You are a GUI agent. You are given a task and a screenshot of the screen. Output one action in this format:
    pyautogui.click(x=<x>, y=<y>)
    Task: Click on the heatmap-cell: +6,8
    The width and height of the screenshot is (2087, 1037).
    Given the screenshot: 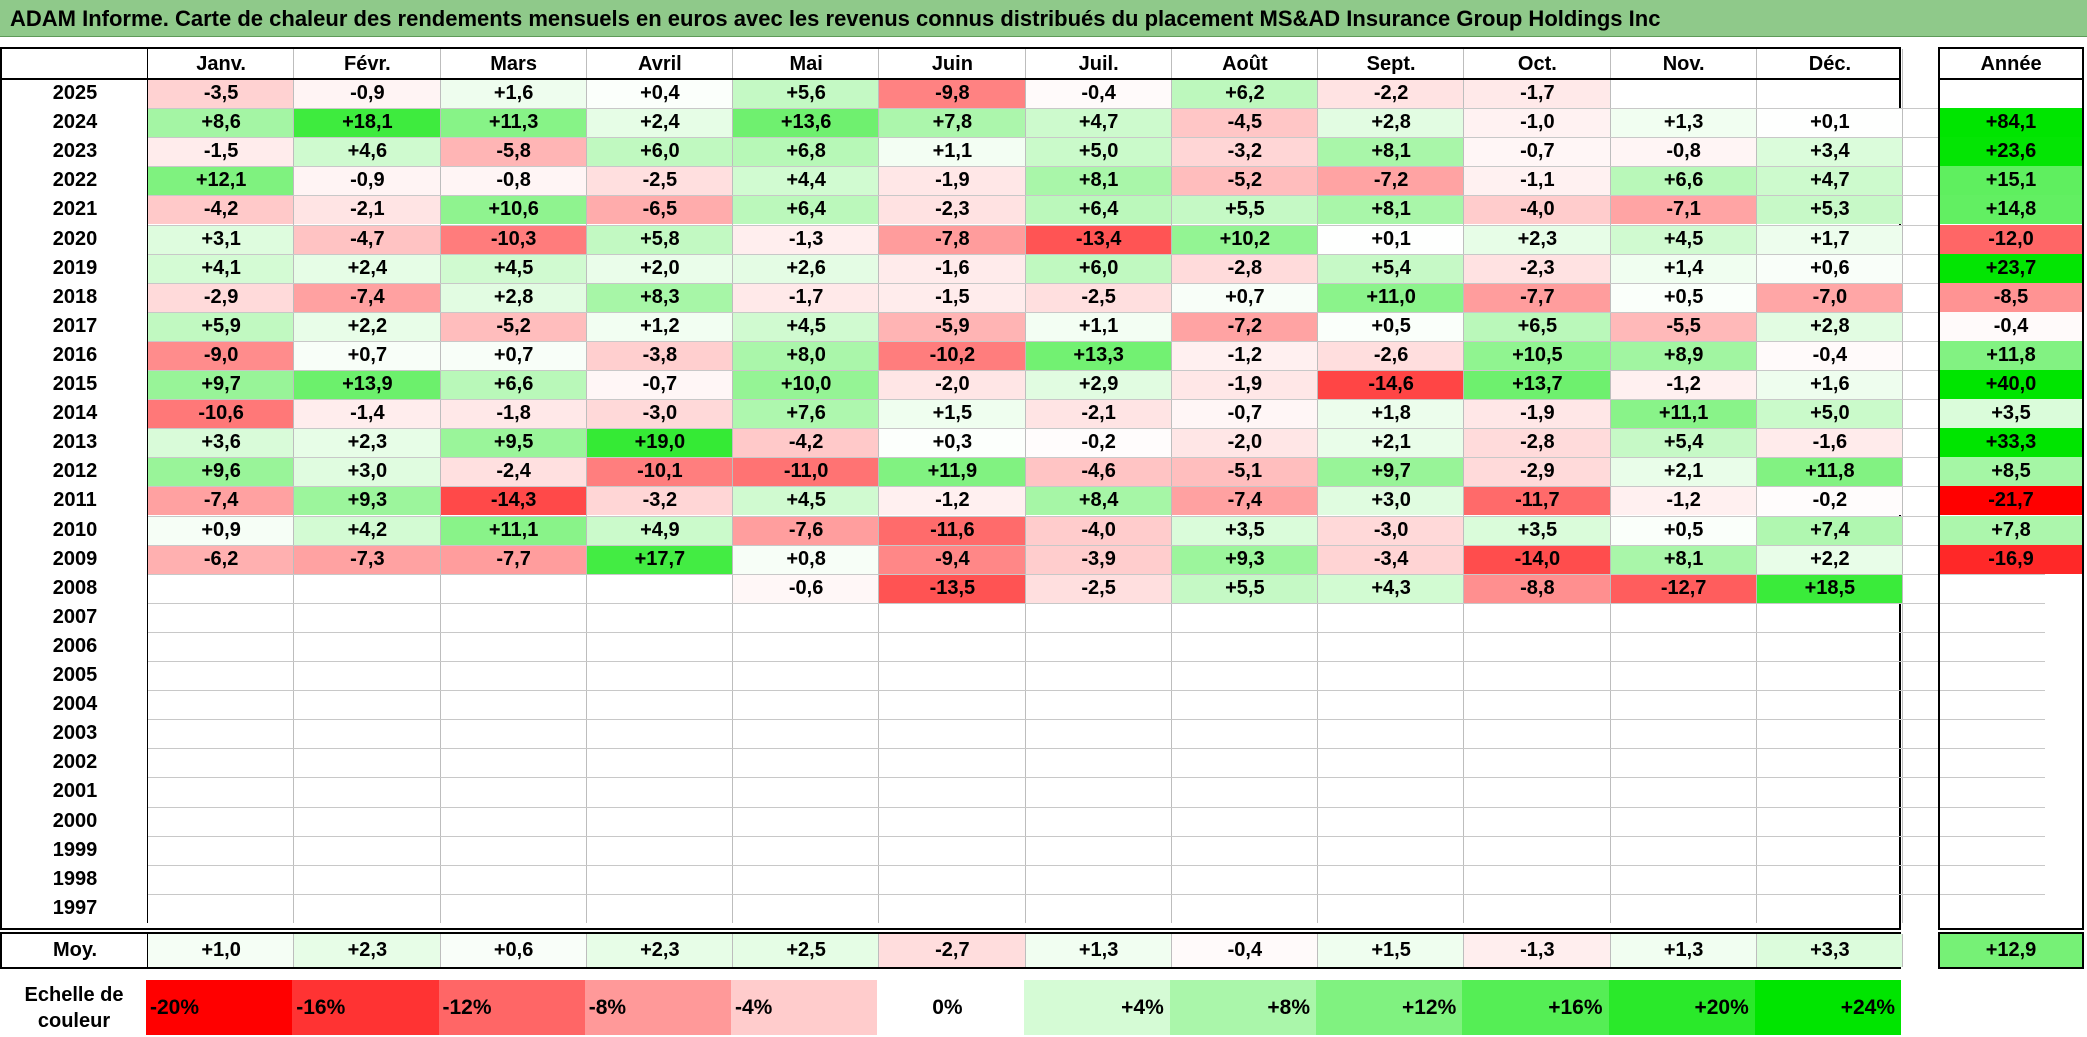 What is the action you would take?
    pyautogui.click(x=806, y=152)
    